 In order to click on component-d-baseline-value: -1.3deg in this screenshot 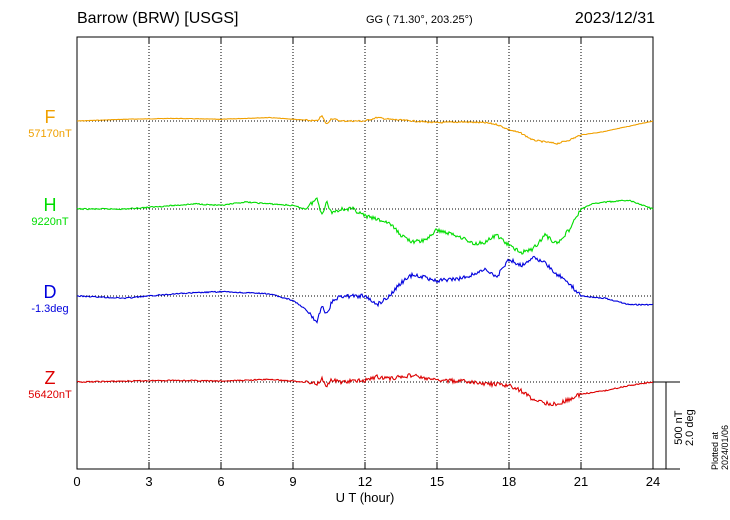, I will do `click(50, 309)`.